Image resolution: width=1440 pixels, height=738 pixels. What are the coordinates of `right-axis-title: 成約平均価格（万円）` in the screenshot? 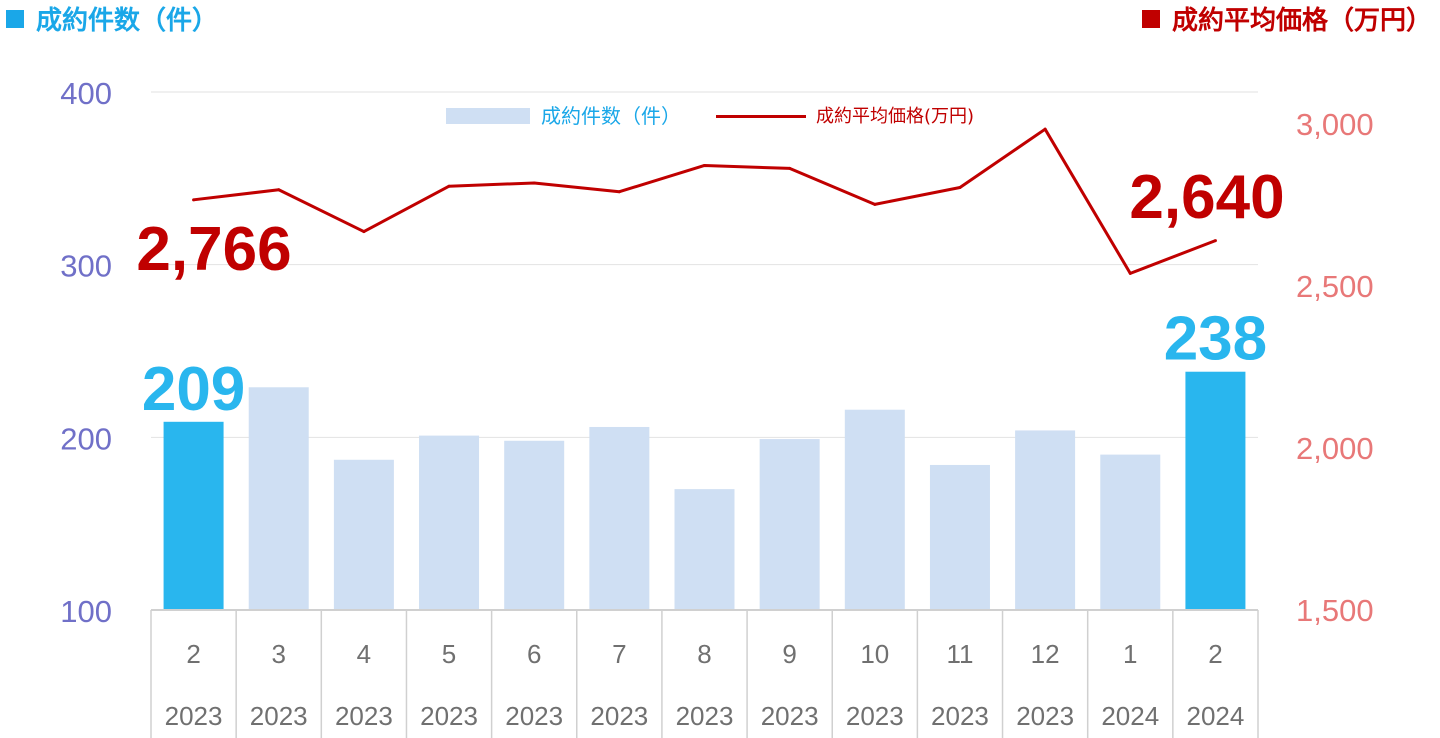 It's located at (1286, 21).